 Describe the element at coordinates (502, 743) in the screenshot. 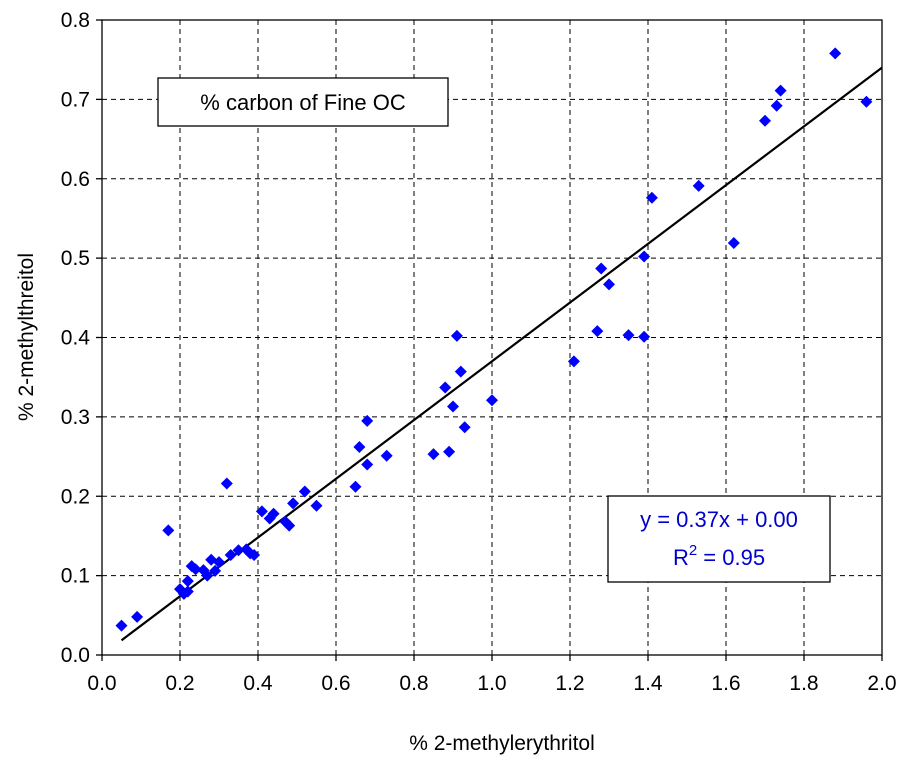

I see `x-axis-title: % 2-methylerythritol` at that location.